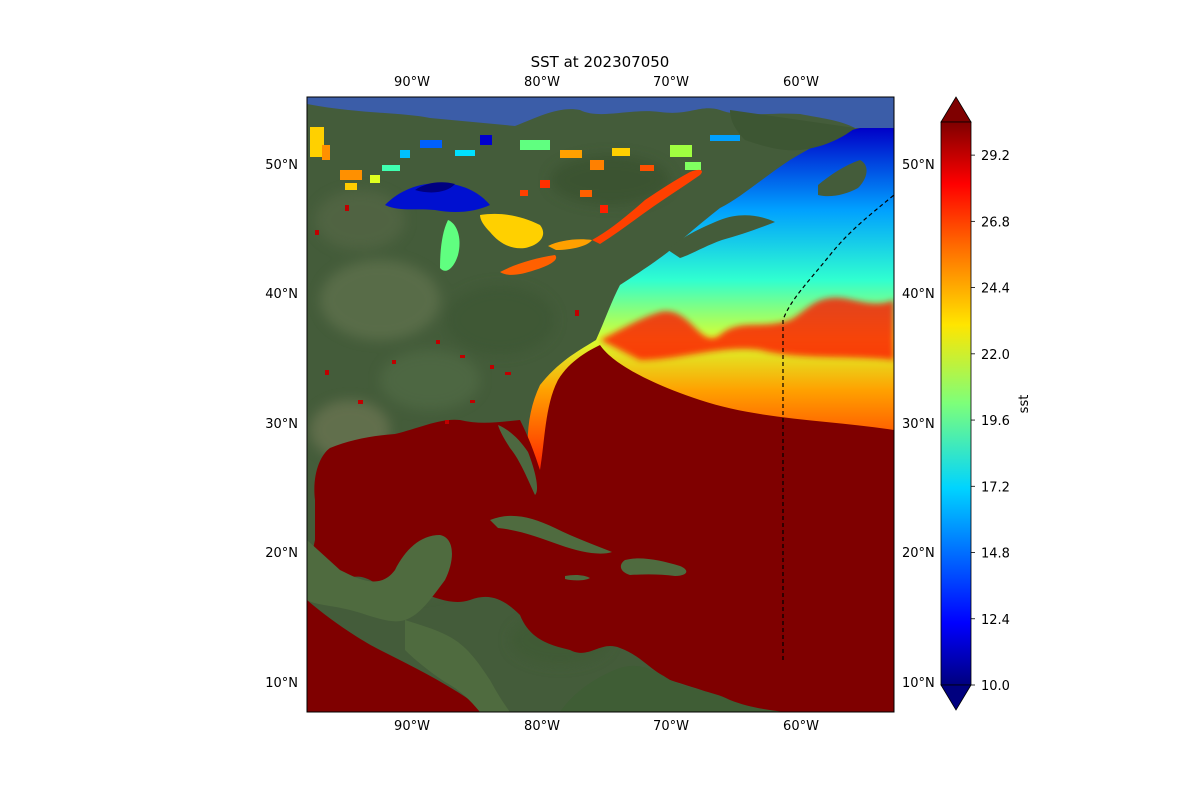  I want to click on colorbar-tick-label: 29.2, so click(995, 156).